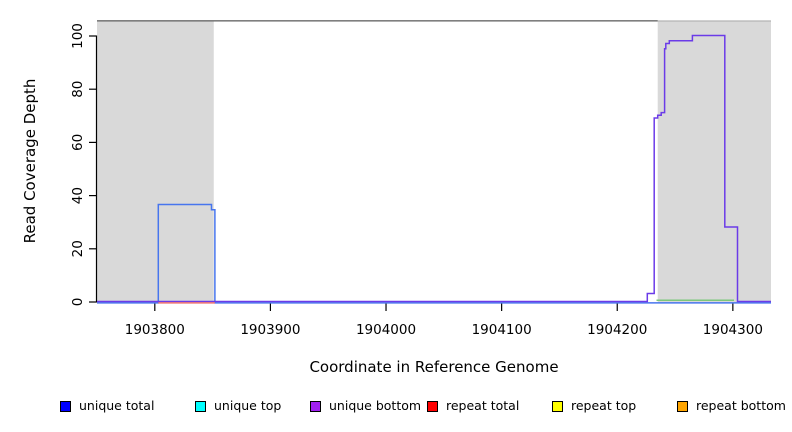 This screenshot has width=792, height=432. Describe the element at coordinates (617, 330) in the screenshot. I see `x-tick-label: 1904200` at that location.